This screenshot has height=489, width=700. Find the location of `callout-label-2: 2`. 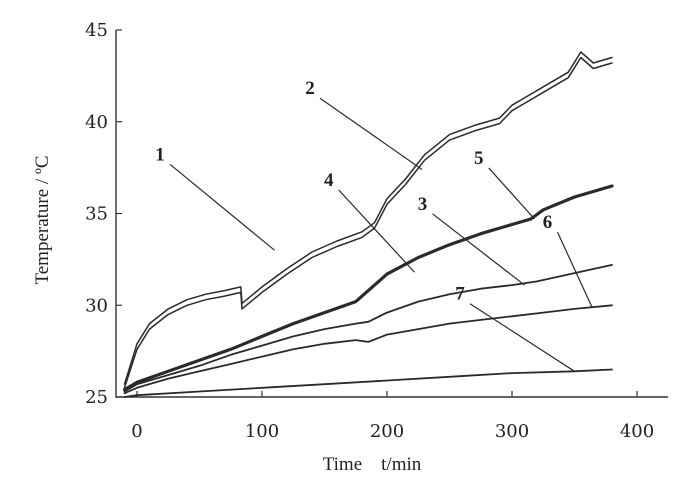

callout-label-2: 2 is located at coordinates (310, 88).